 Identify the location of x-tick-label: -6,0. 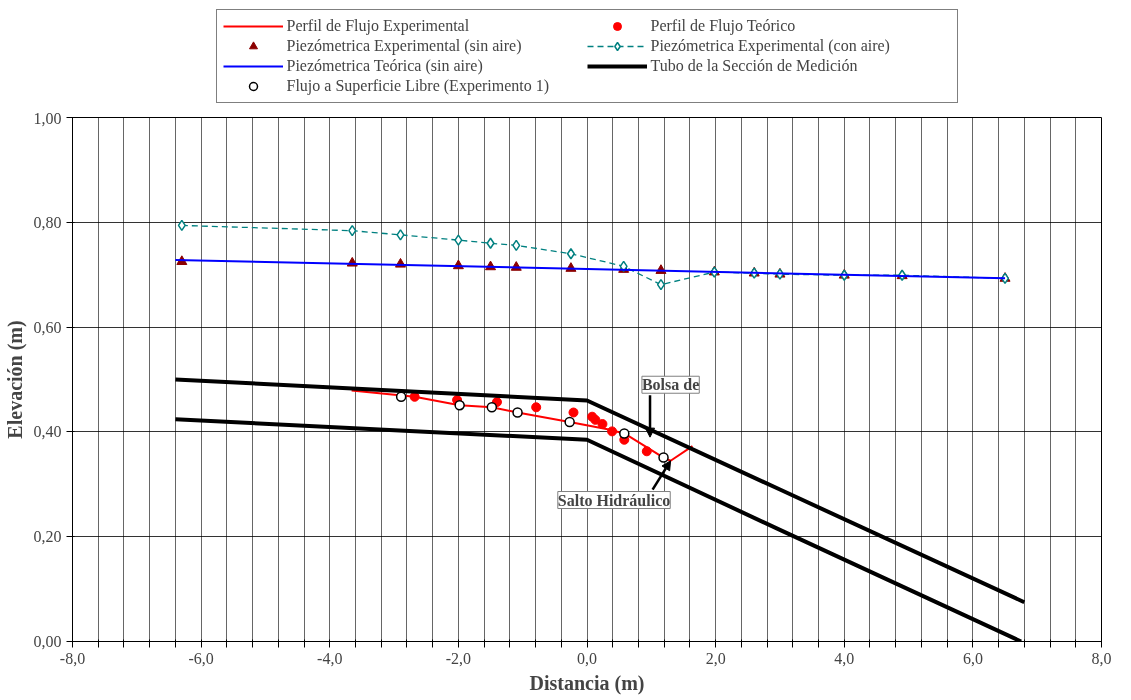
(201, 658).